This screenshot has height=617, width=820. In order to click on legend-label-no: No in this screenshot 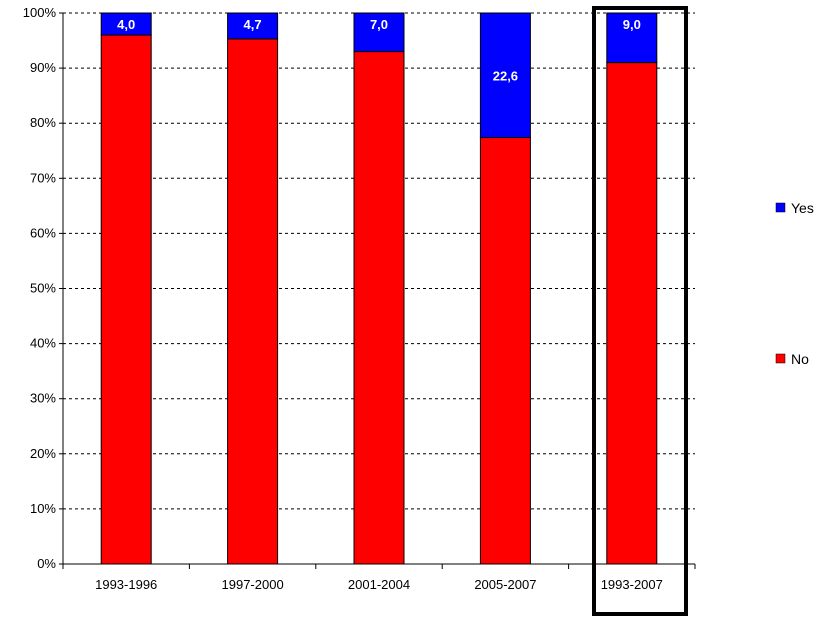, I will do `click(800, 359)`.